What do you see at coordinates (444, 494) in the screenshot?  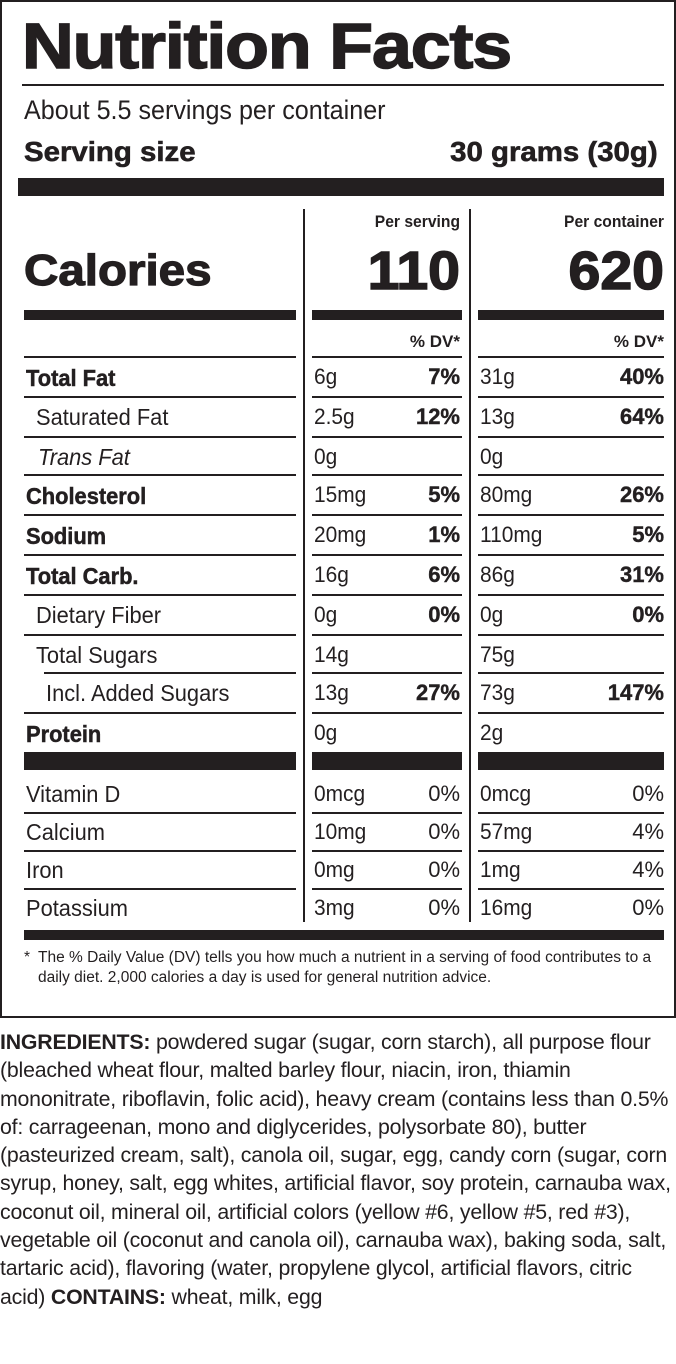 I see `nutrient-serving-dv: 5%` at bounding box center [444, 494].